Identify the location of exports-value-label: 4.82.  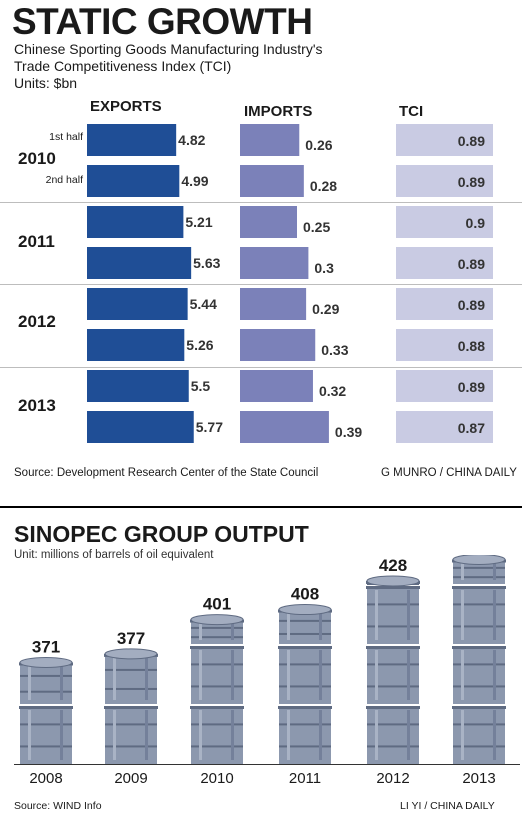
(191, 140).